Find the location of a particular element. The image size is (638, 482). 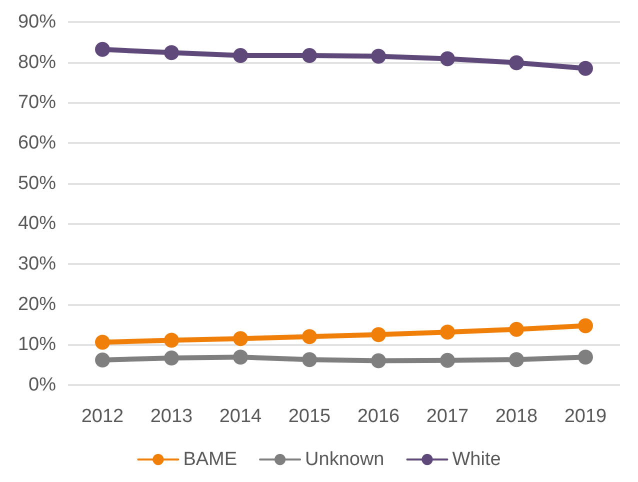

y-tick-label: 30% is located at coordinates (37, 264).